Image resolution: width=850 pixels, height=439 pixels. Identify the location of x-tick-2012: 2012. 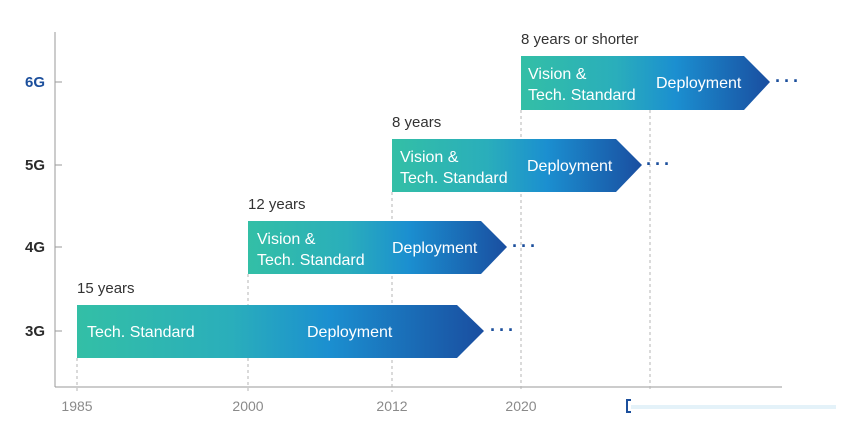
(391, 406).